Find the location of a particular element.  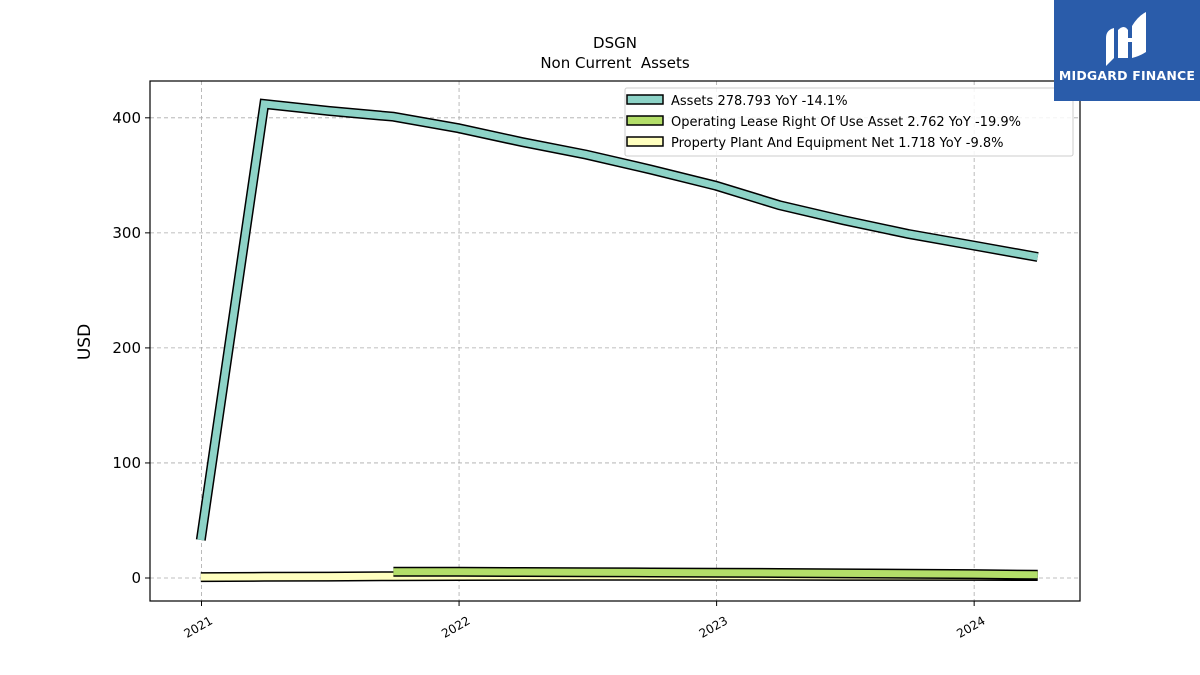

y-tick-label: 400 is located at coordinates (126, 118).